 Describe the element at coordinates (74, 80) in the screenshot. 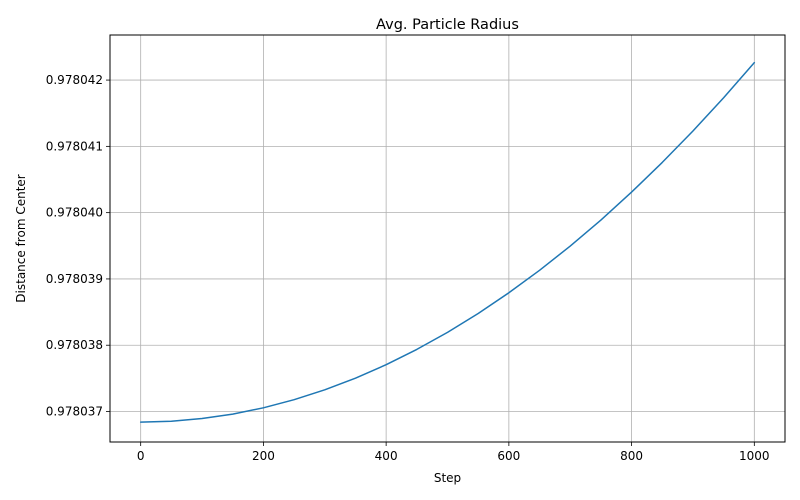

I see `y-tick-label: 0.978042` at that location.